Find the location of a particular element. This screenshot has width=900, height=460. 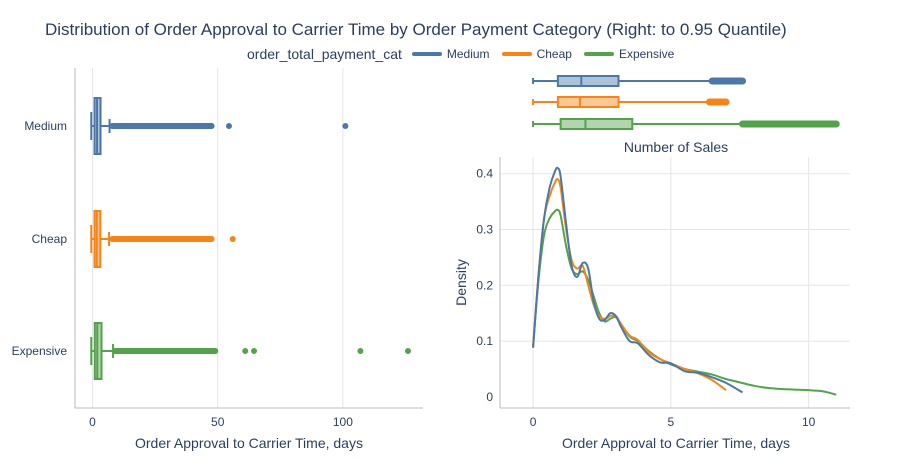

right-y-tick-label: 0.3 is located at coordinates (484, 230).